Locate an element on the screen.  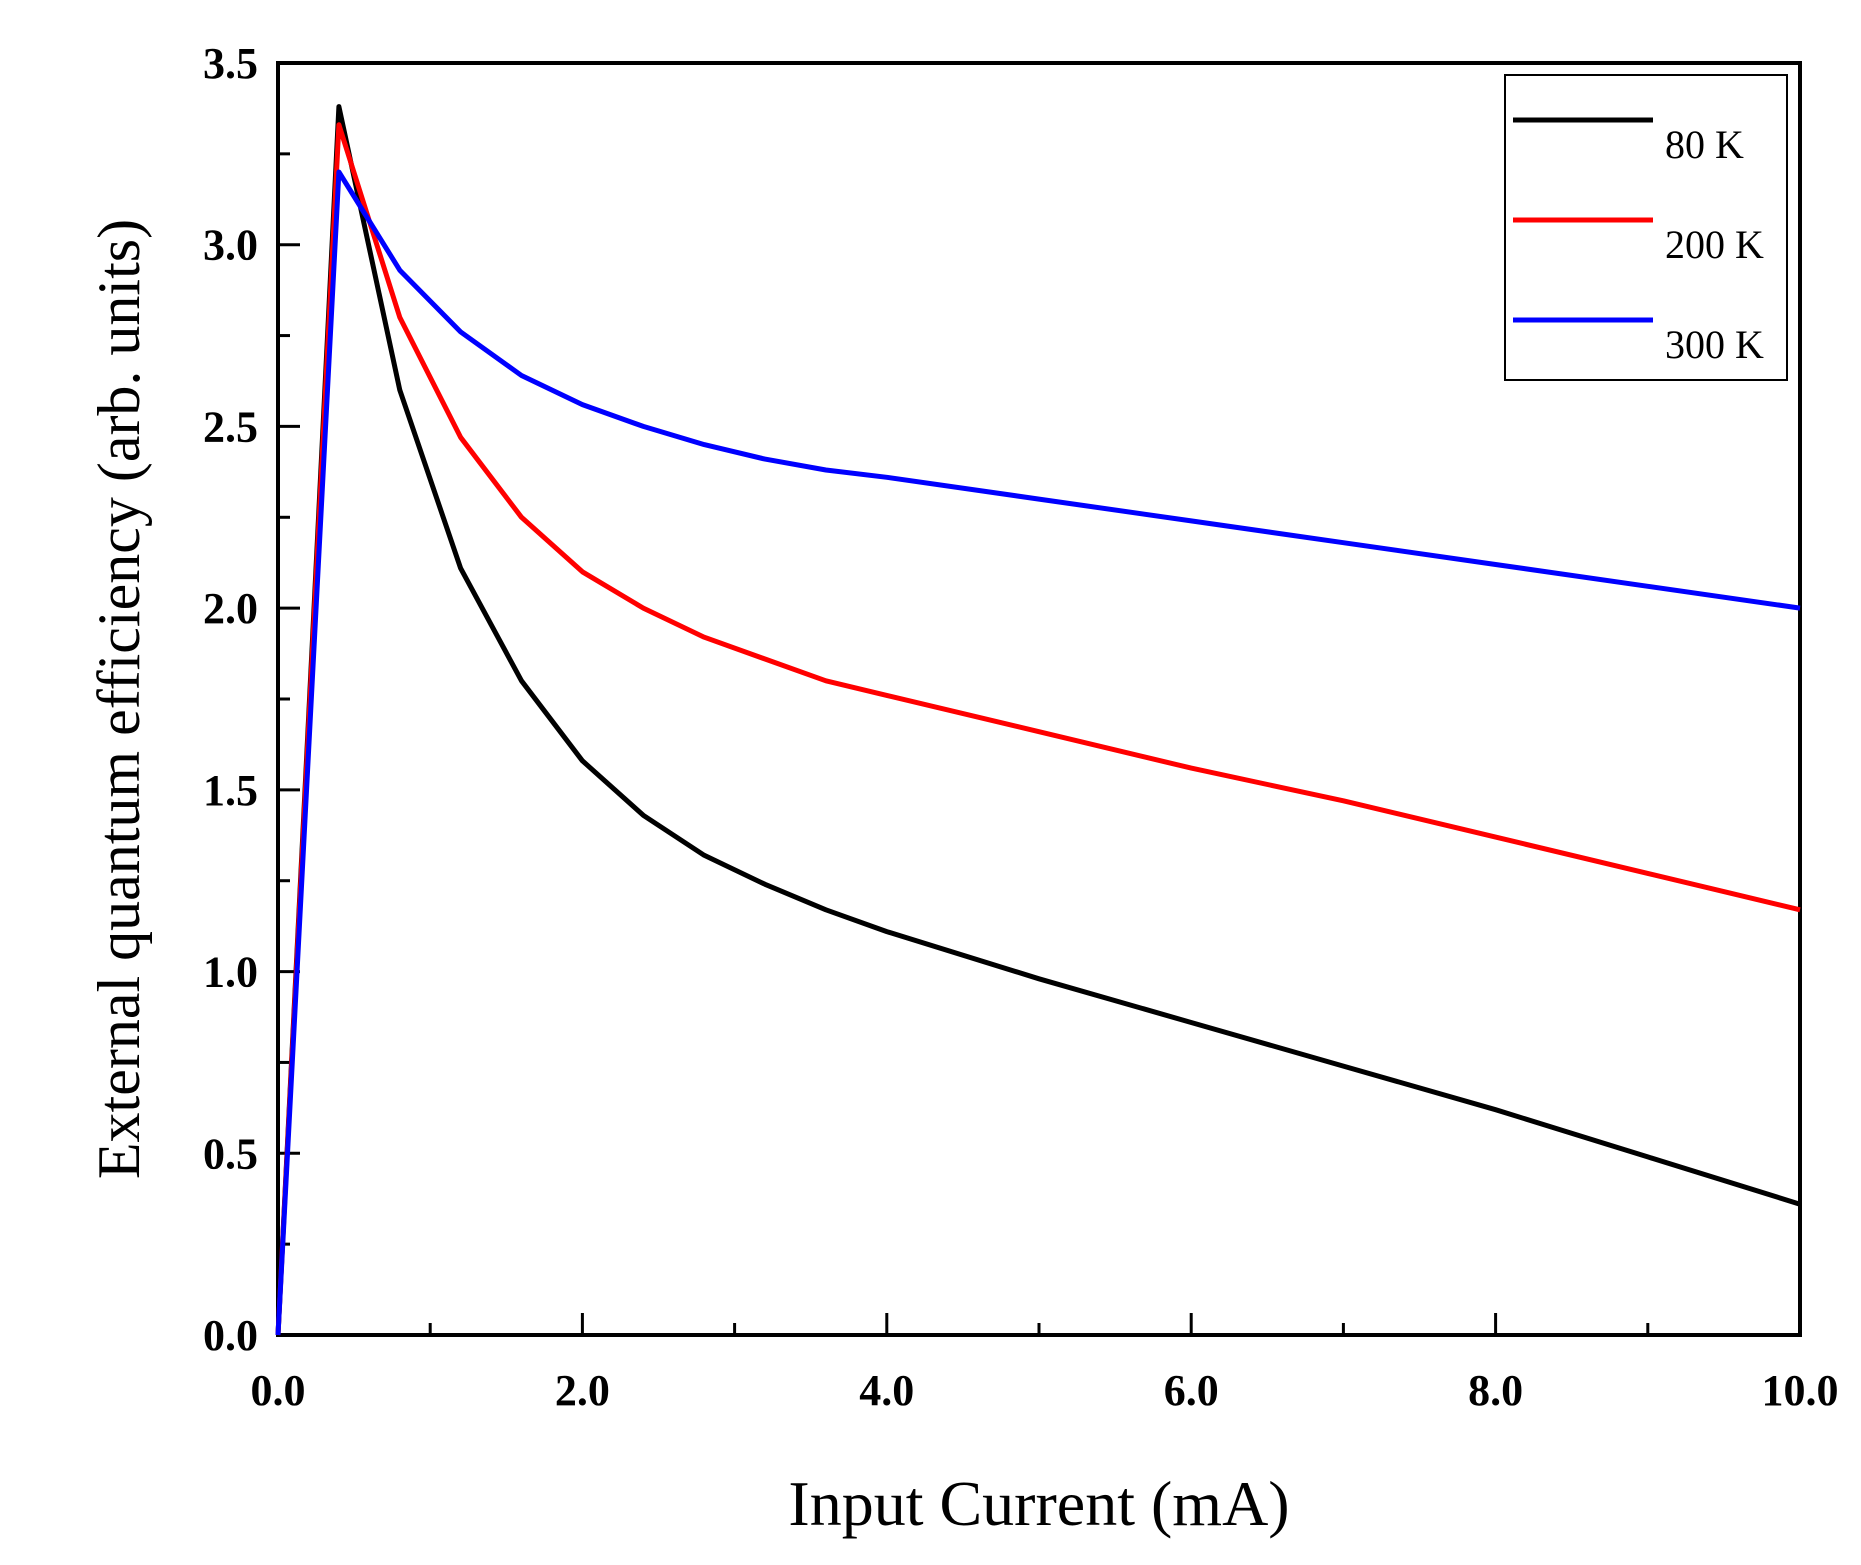
legend-box is located at coordinates (1646, 227).